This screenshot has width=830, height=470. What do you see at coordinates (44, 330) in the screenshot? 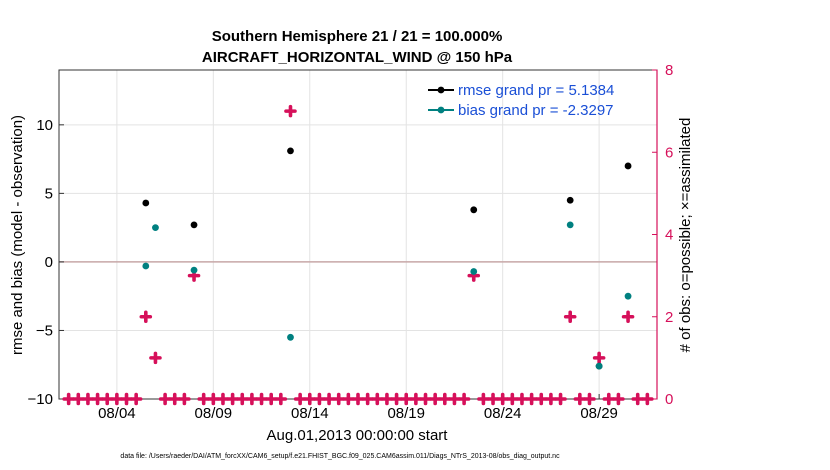
I see `y-tick-label: −5` at bounding box center [44, 330].